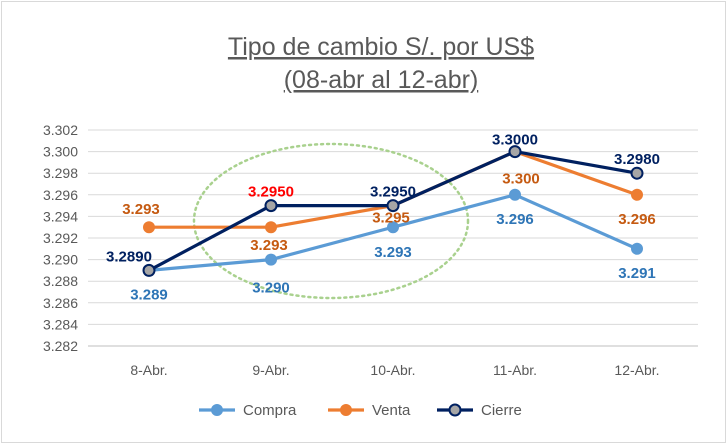 The height and width of the screenshot is (444, 727). What do you see at coordinates (393, 252) in the screenshot?
I see `data-label-compra: 3.293` at bounding box center [393, 252].